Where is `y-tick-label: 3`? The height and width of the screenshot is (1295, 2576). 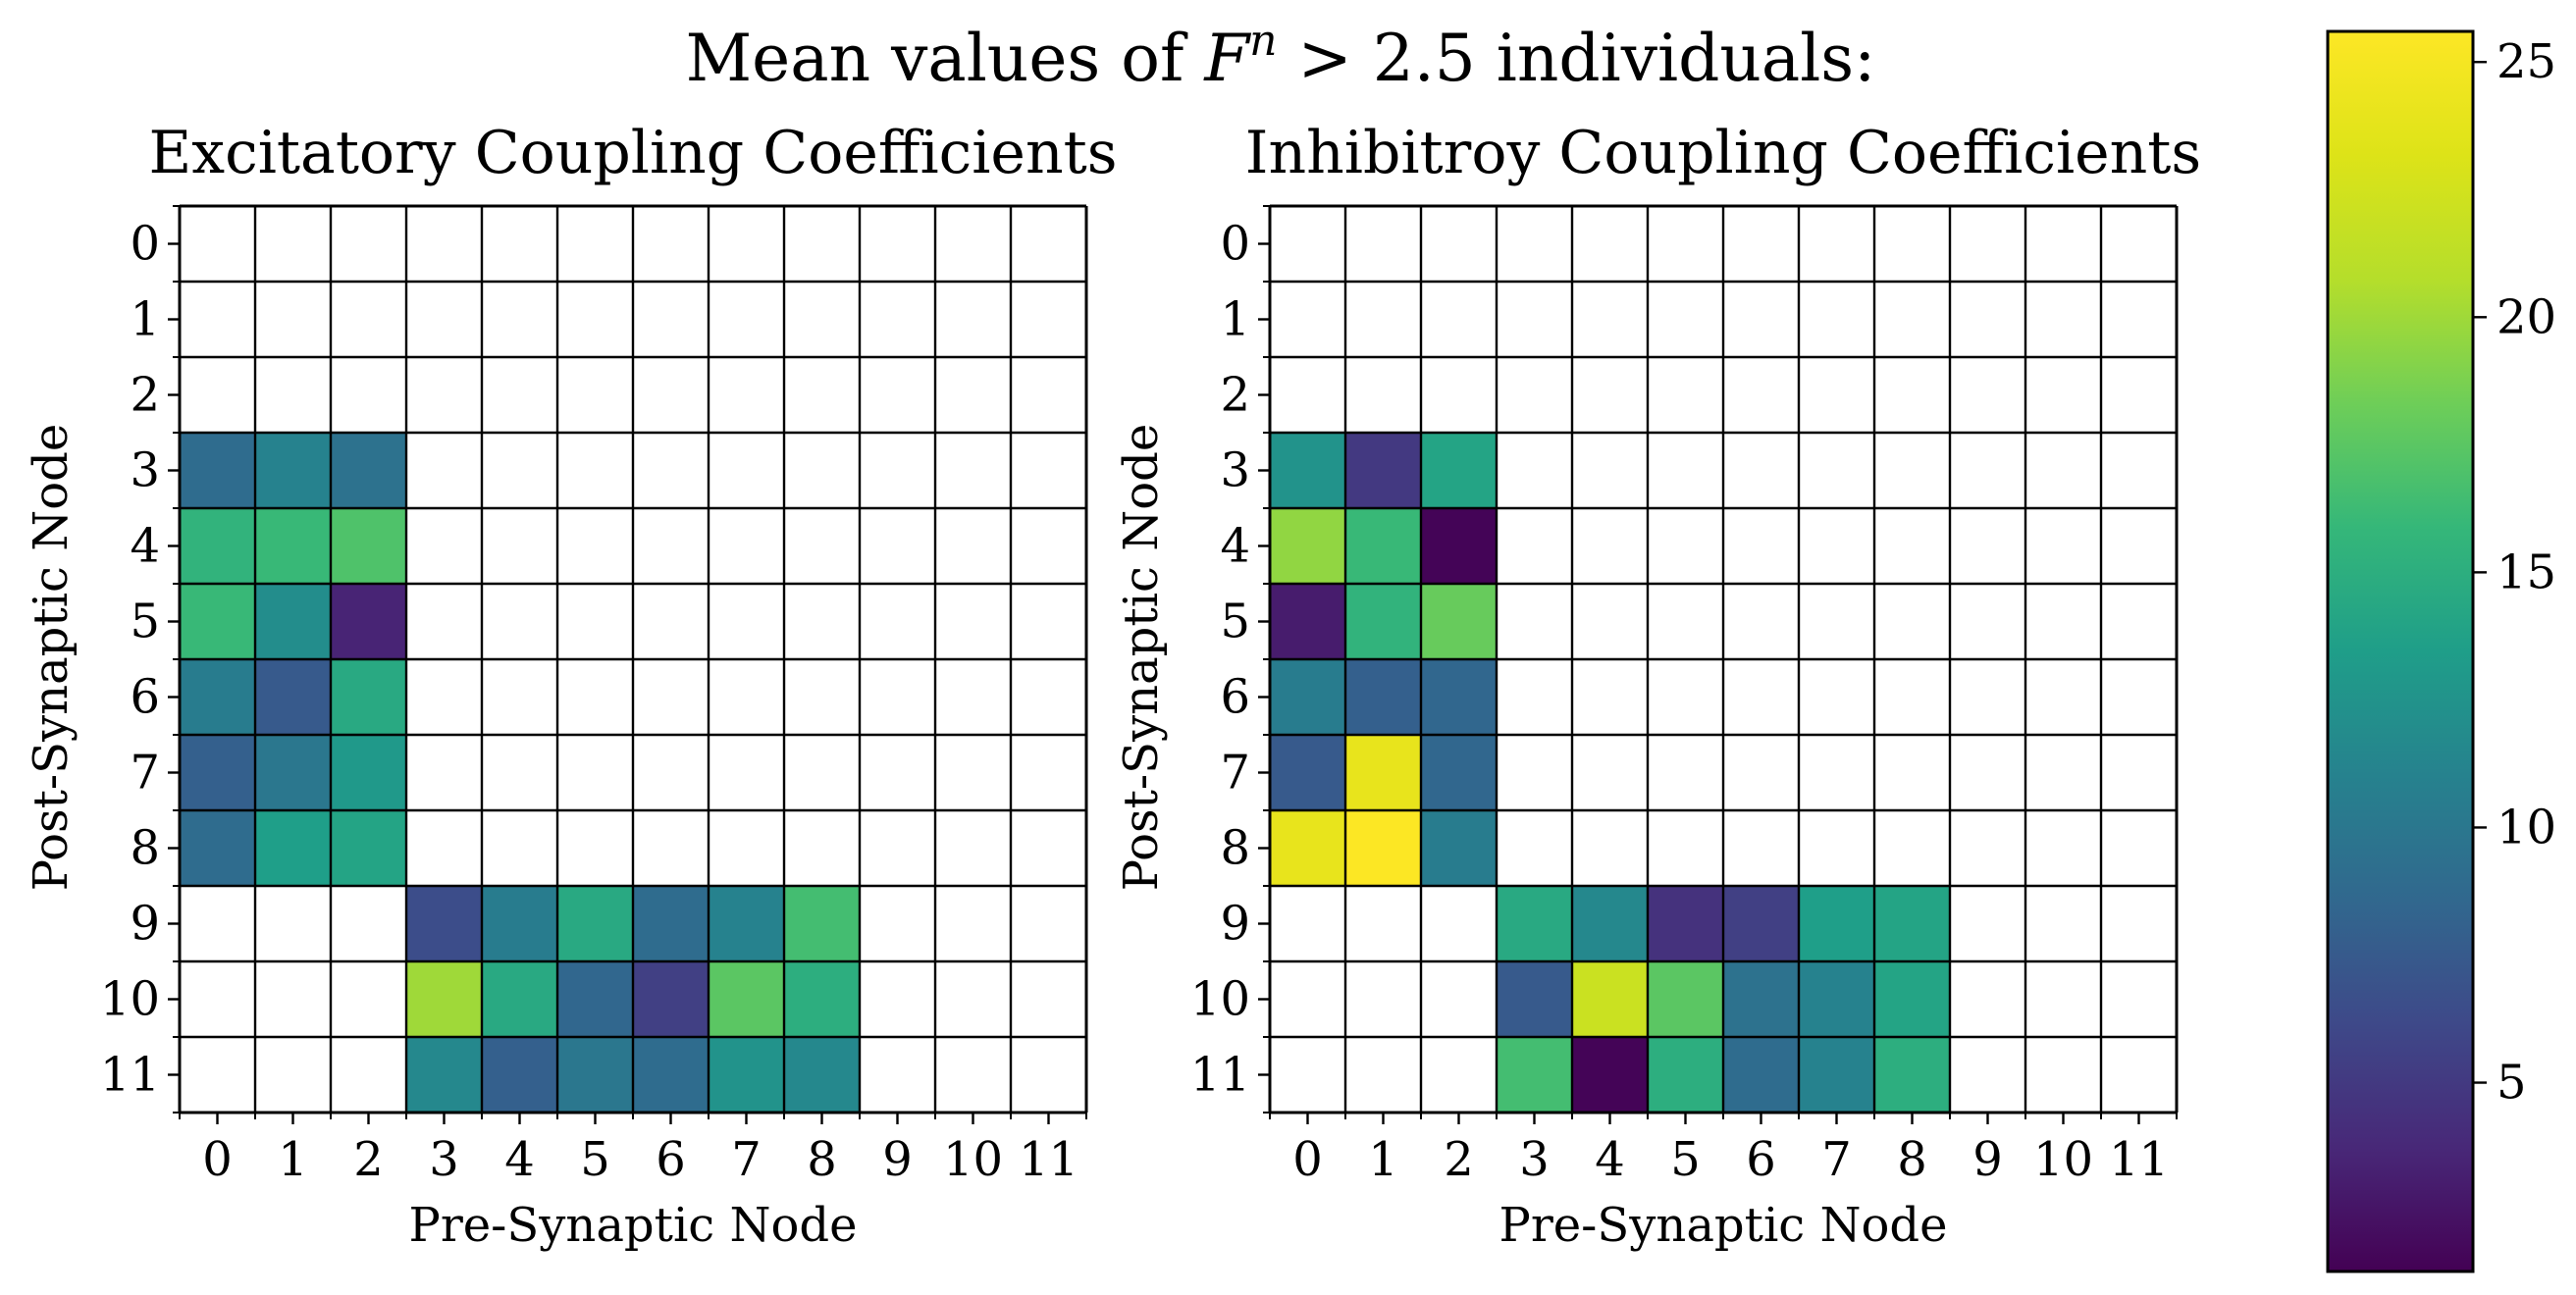 y-tick-label: 3 is located at coordinates (1235, 470).